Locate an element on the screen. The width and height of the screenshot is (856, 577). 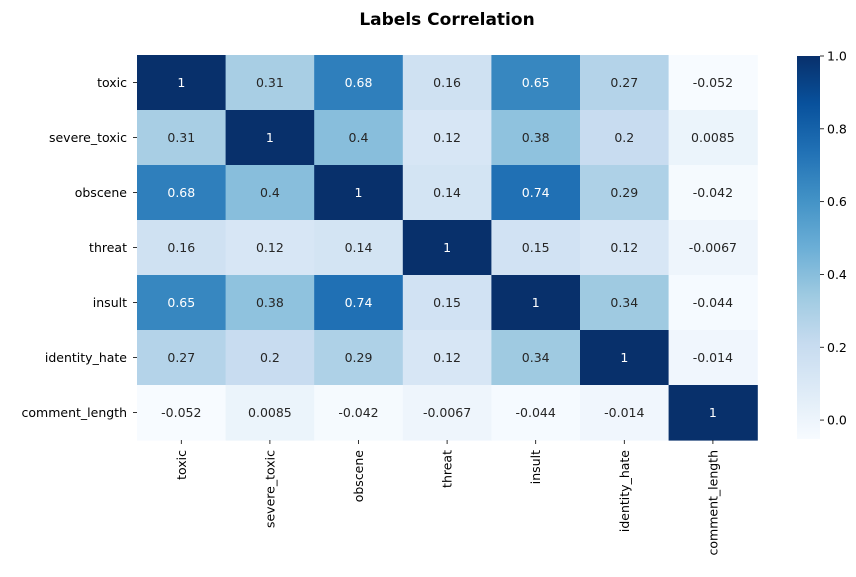
cell-value-label: 0.4 is located at coordinates (359, 137).